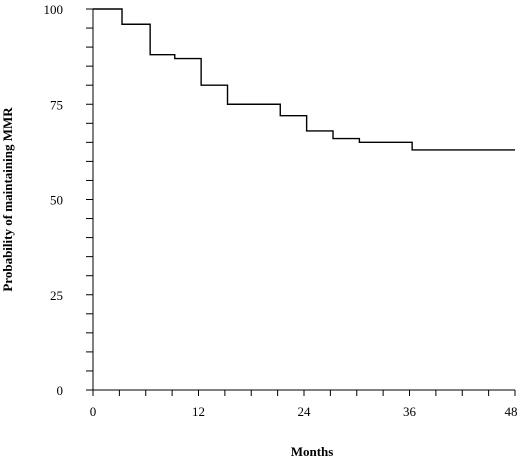 The height and width of the screenshot is (460, 520). What do you see at coordinates (56, 104) in the screenshot?
I see `y-tick-label: 75` at bounding box center [56, 104].